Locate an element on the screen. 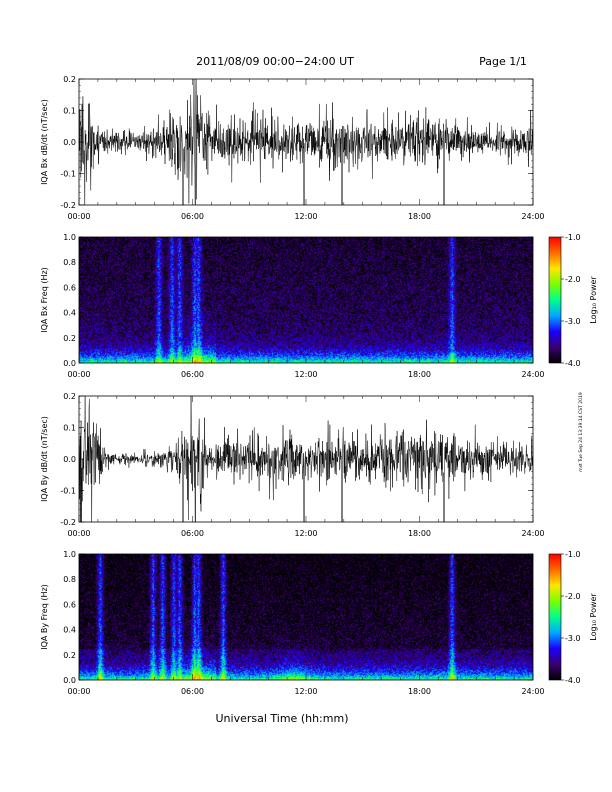  page-label: Page 1/1 is located at coordinates (503, 61).